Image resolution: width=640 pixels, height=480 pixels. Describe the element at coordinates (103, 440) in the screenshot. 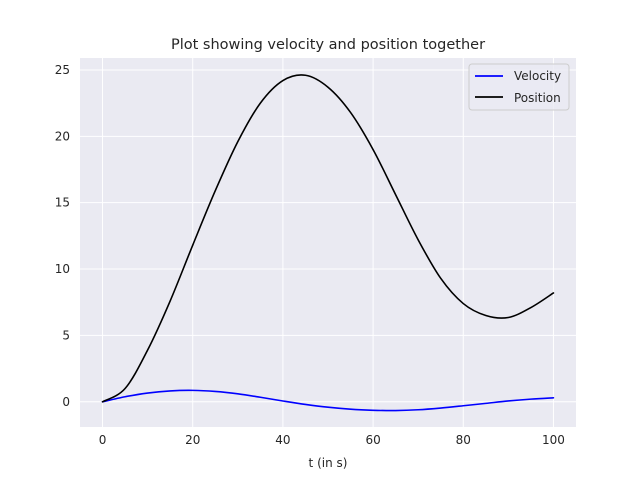

I see `x-tick-label: 0` at that location.